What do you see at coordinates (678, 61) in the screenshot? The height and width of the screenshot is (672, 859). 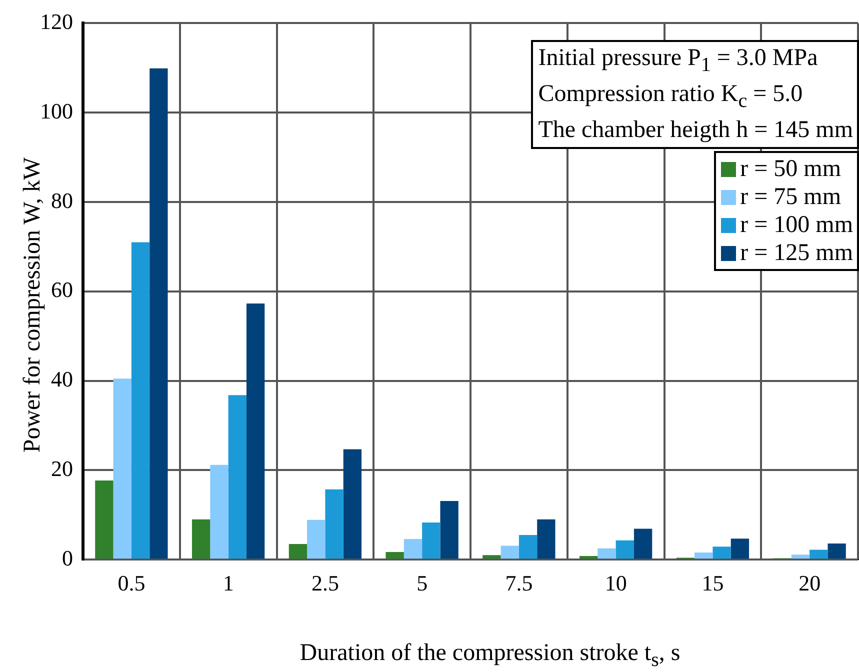 I see `annotation: Initial pressure P$_{1}$ = 3.0 MPa` at bounding box center [678, 61].